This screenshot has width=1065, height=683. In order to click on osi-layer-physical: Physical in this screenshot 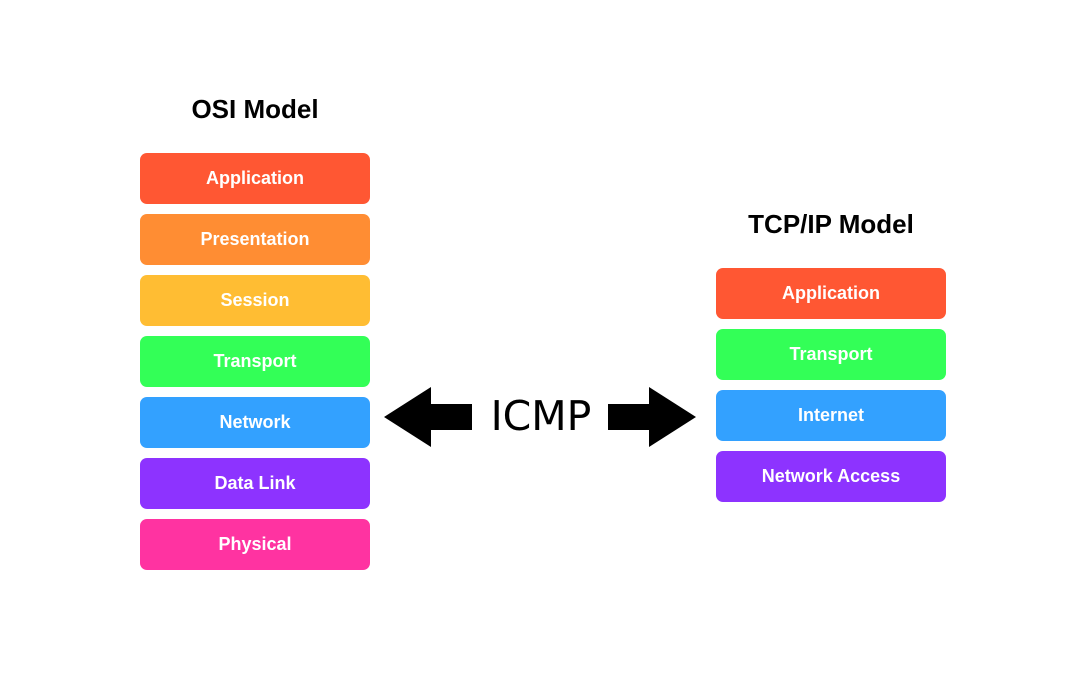, I will do `click(255, 544)`.